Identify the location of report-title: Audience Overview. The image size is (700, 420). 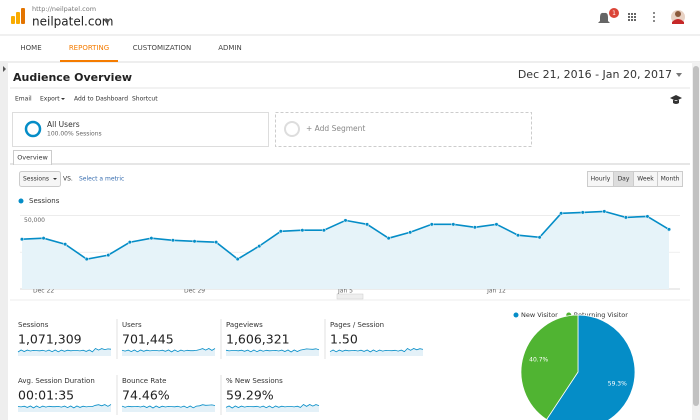
(72, 77).